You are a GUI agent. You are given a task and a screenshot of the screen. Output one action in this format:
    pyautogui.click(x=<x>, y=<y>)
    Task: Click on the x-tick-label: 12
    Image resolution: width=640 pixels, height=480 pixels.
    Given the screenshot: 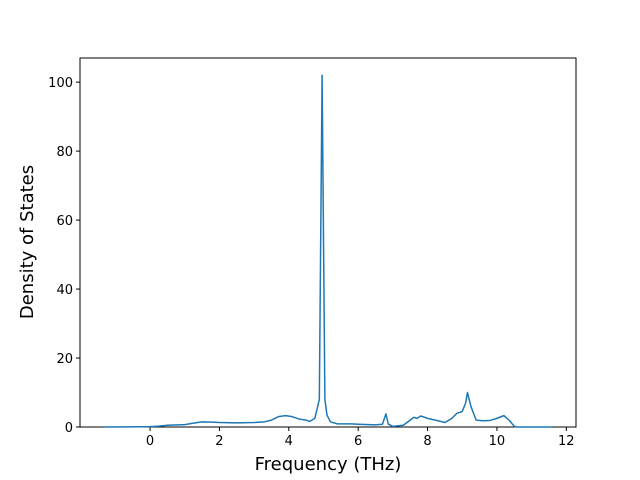 What is the action you would take?
    pyautogui.click(x=566, y=441)
    